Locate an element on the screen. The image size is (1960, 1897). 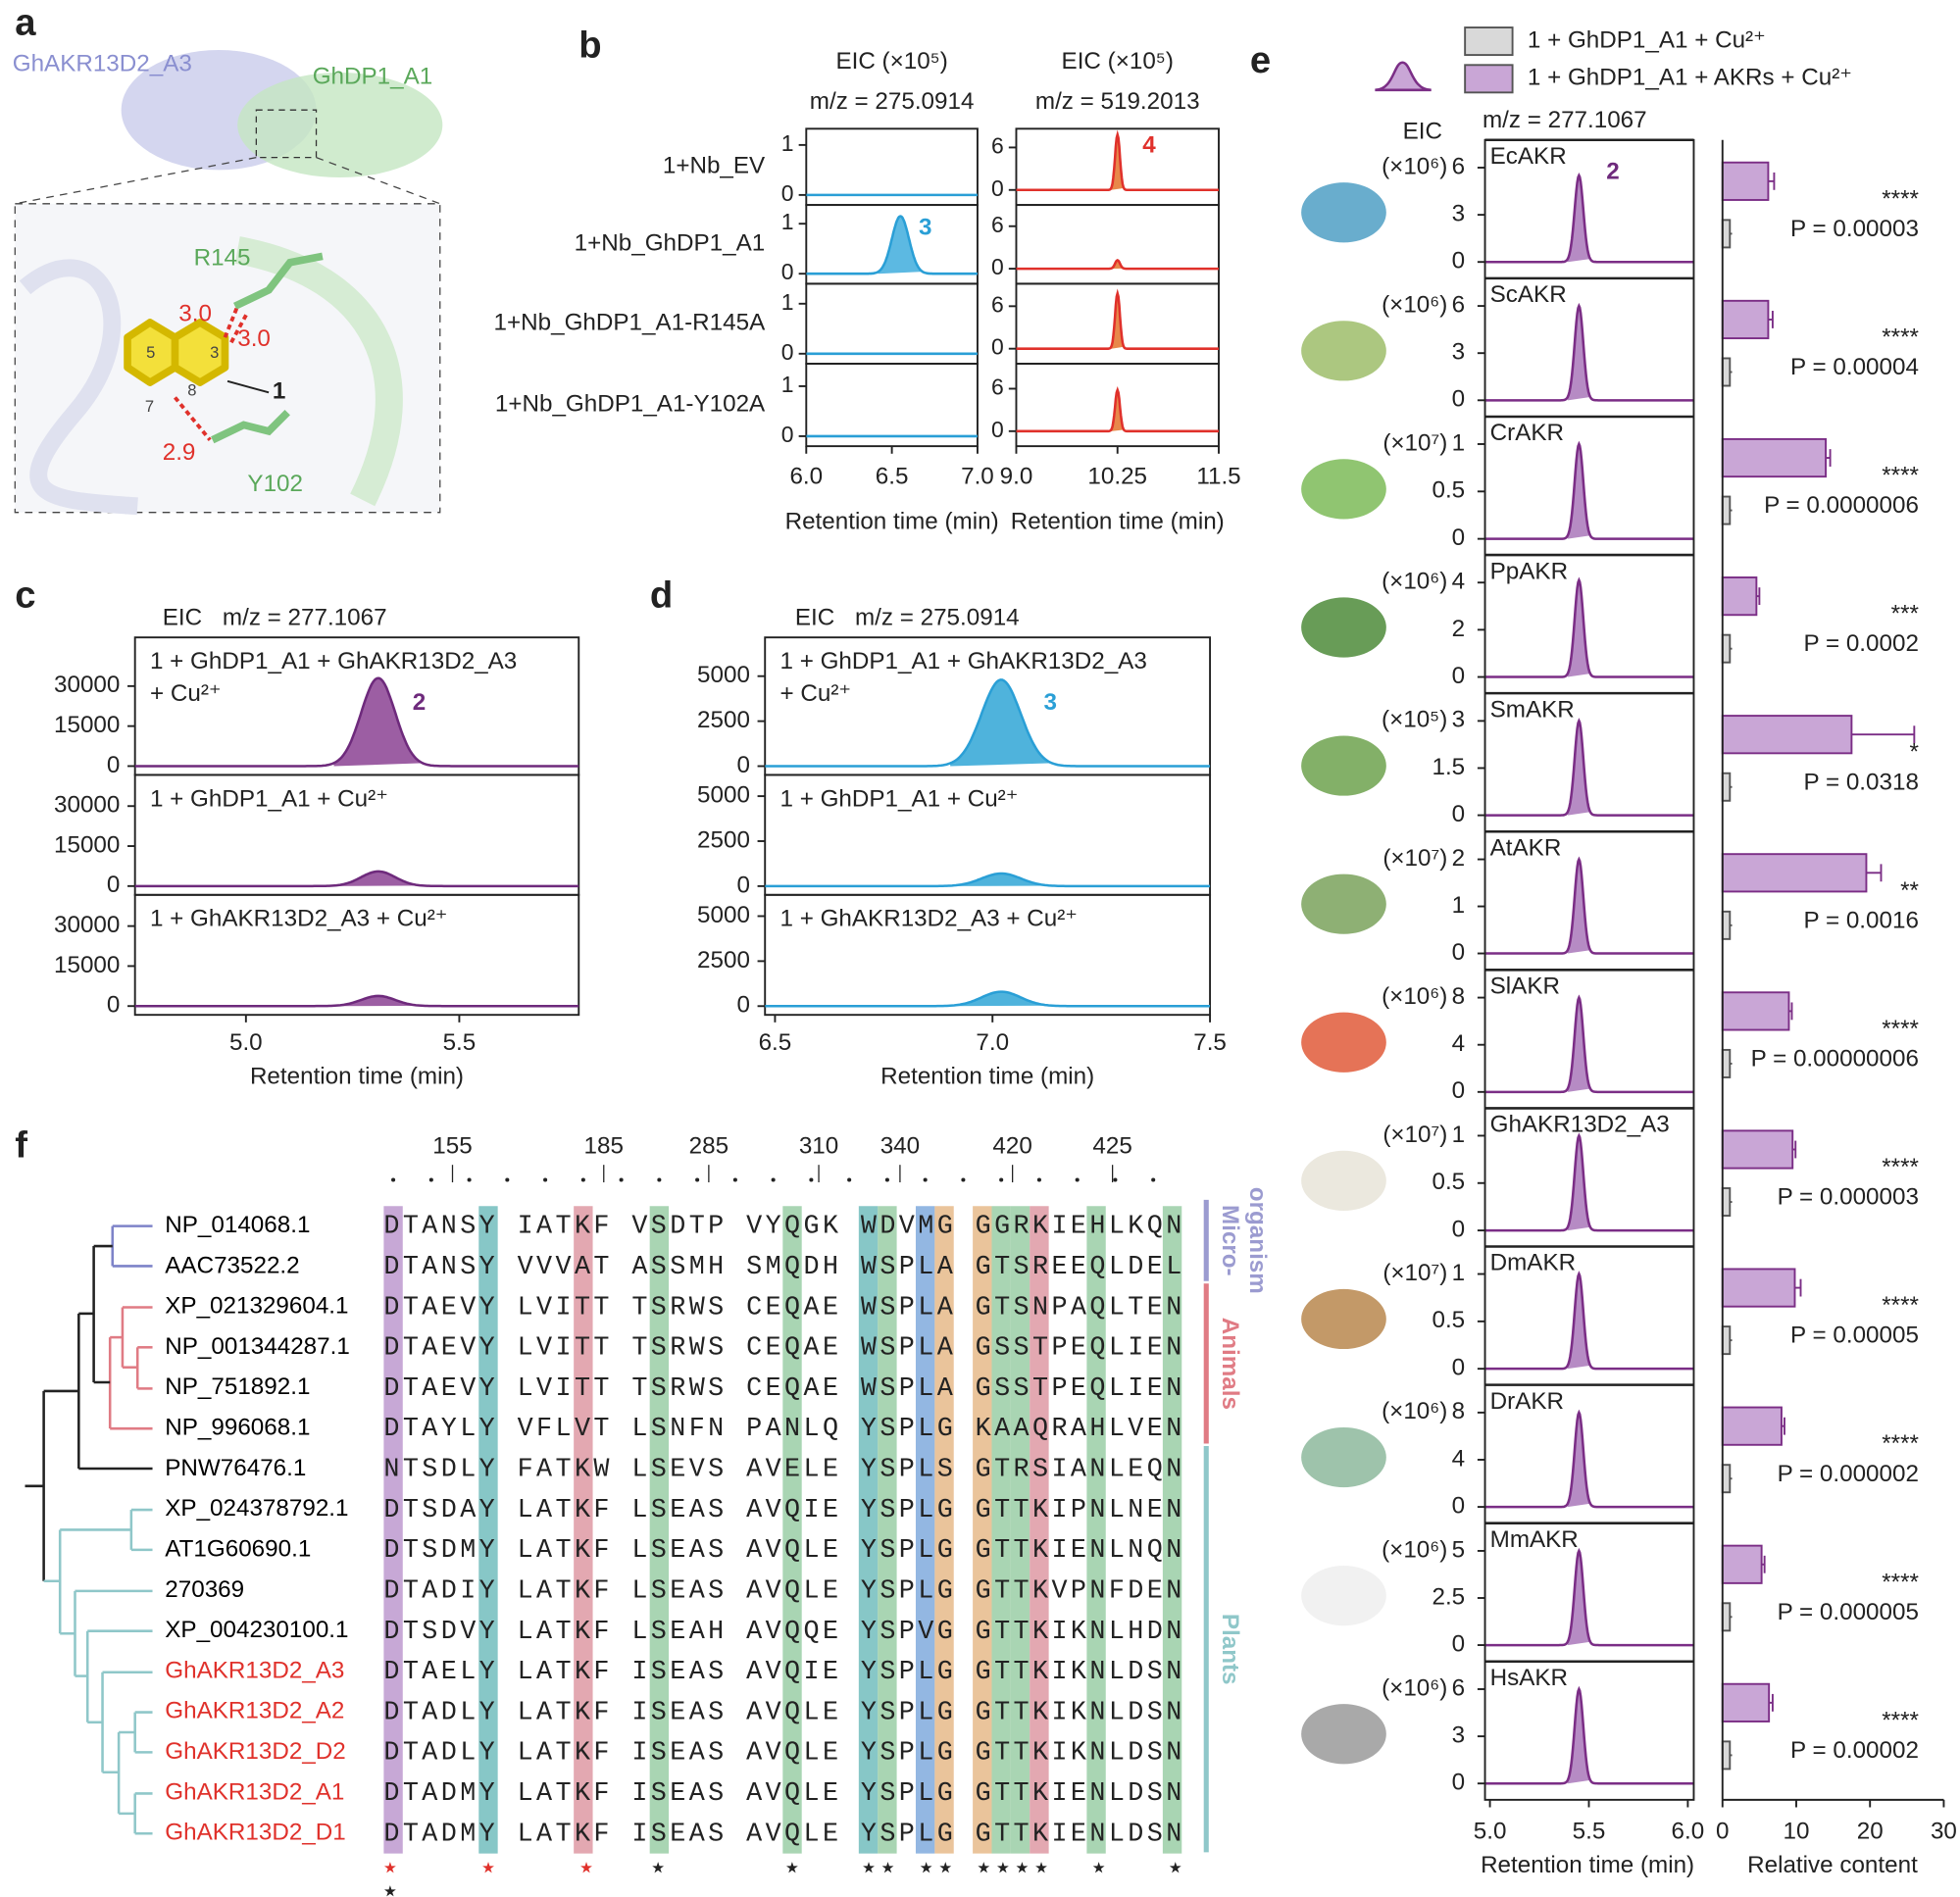
sequence-name: PNW76476.1 is located at coordinates (235, 1468).